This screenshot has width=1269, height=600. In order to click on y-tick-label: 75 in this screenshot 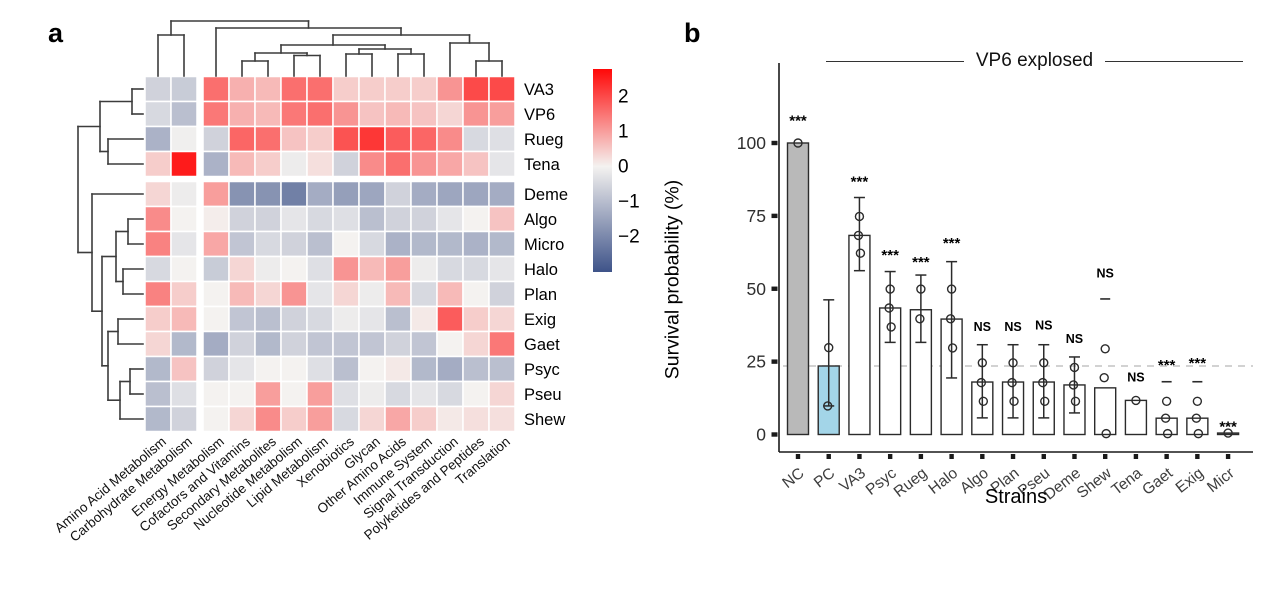, I will do `click(756, 216)`.